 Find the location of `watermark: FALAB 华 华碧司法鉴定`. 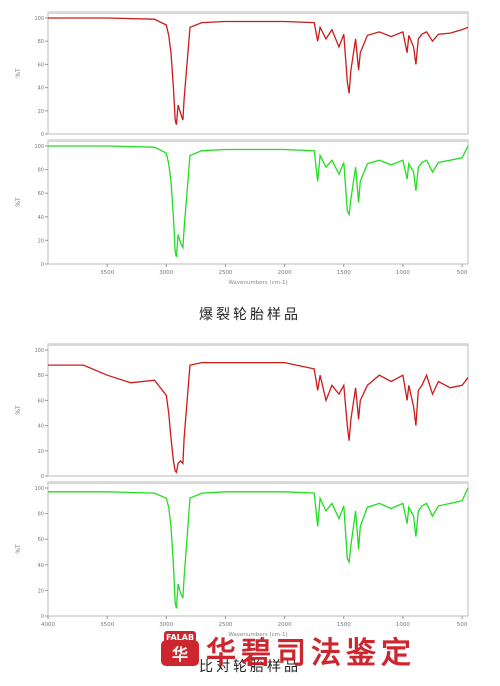

watermark: FALAB 华 华碧司法鉴定 is located at coordinates (327, 650).